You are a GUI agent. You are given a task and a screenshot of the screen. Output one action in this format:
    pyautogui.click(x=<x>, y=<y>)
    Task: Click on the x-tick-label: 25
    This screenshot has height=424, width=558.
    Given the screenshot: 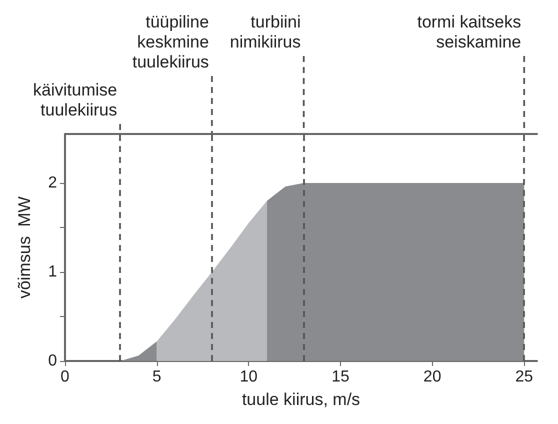 What is the action you would take?
    pyautogui.click(x=524, y=377)
    